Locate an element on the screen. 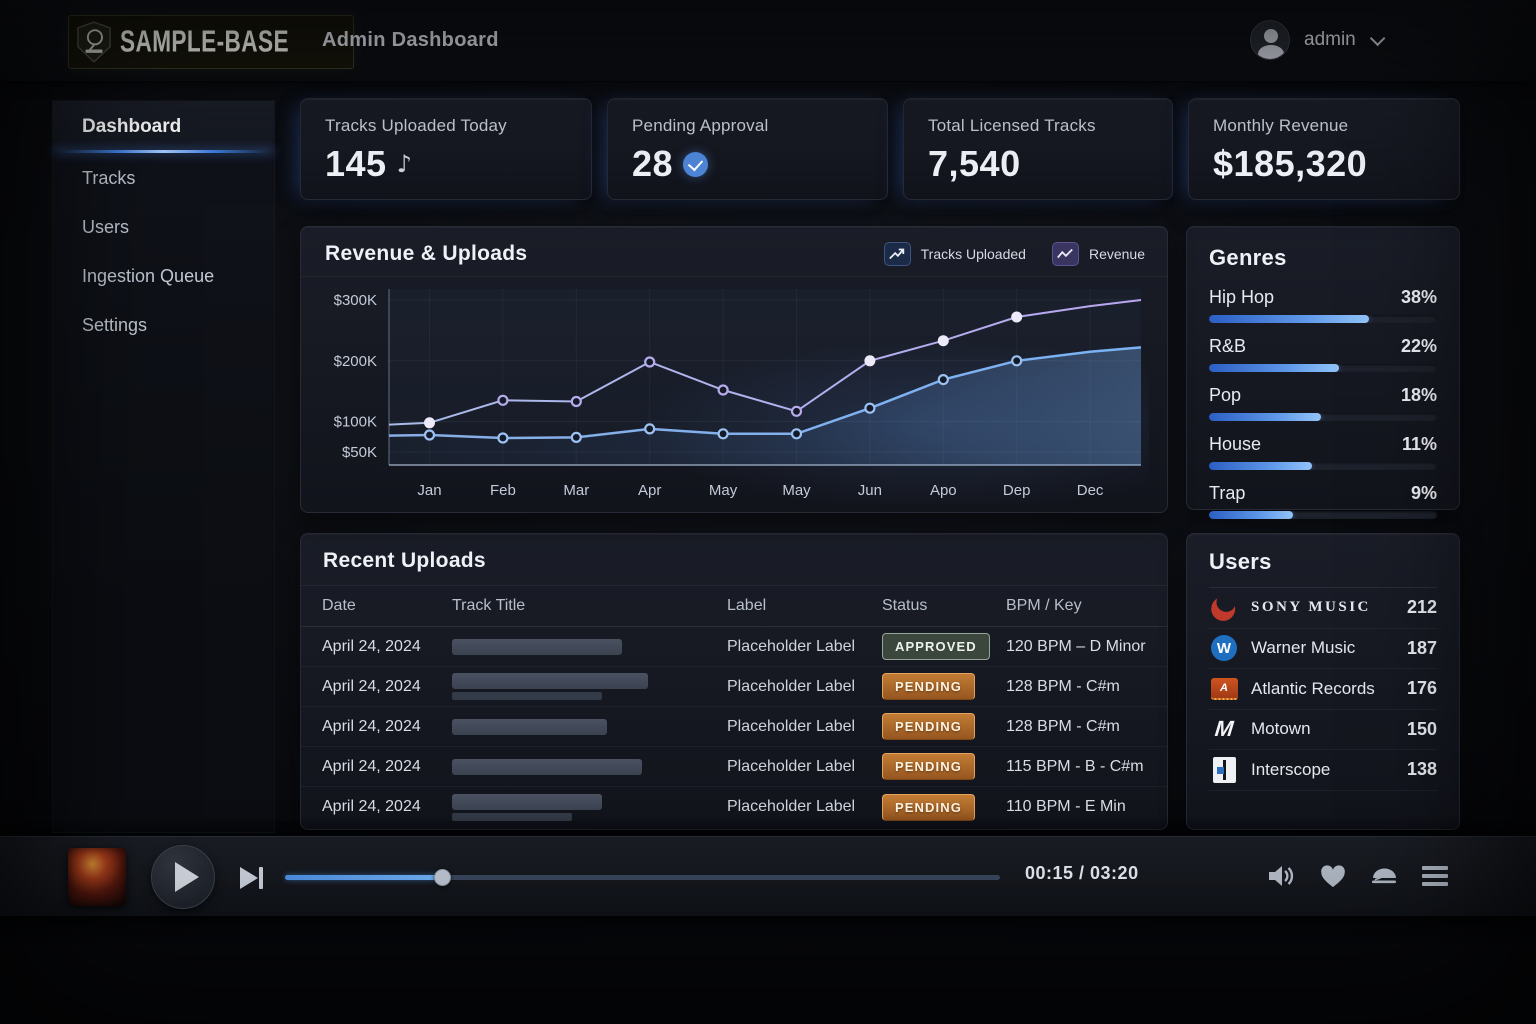 The width and height of the screenshot is (1536, 1024). list-item-interscope: Interscope 138 is located at coordinates (1323, 770).